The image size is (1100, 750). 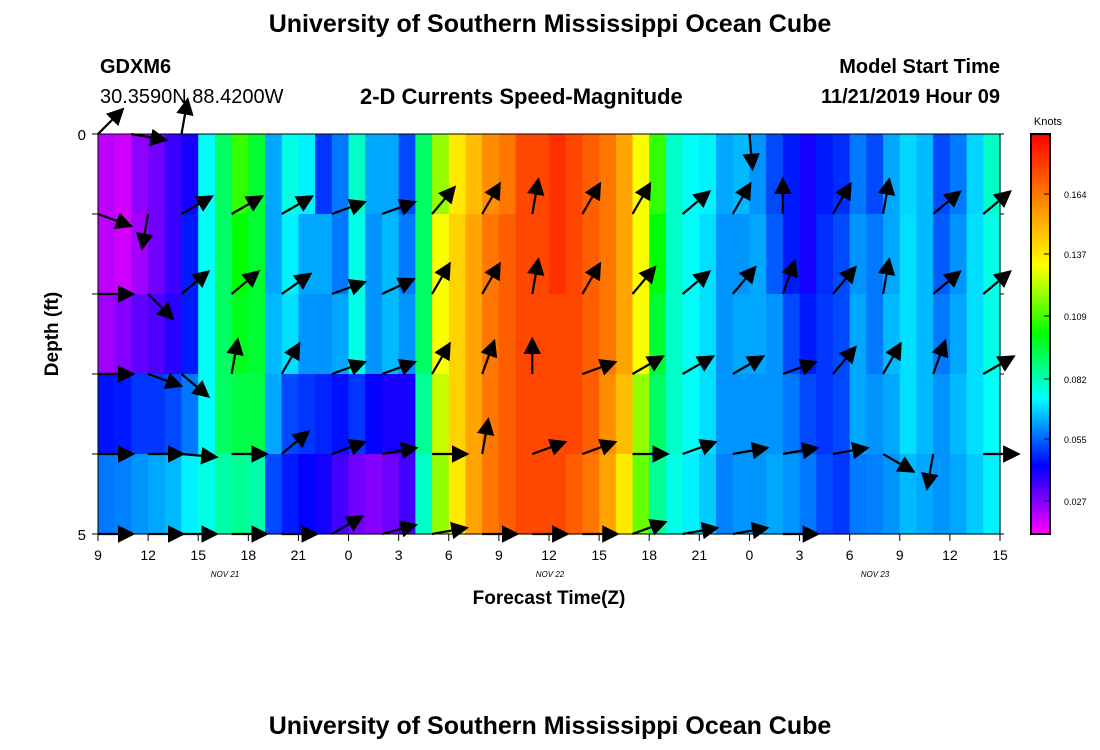 What do you see at coordinates (225, 574) in the screenshot?
I see `date-label: NOV 21` at bounding box center [225, 574].